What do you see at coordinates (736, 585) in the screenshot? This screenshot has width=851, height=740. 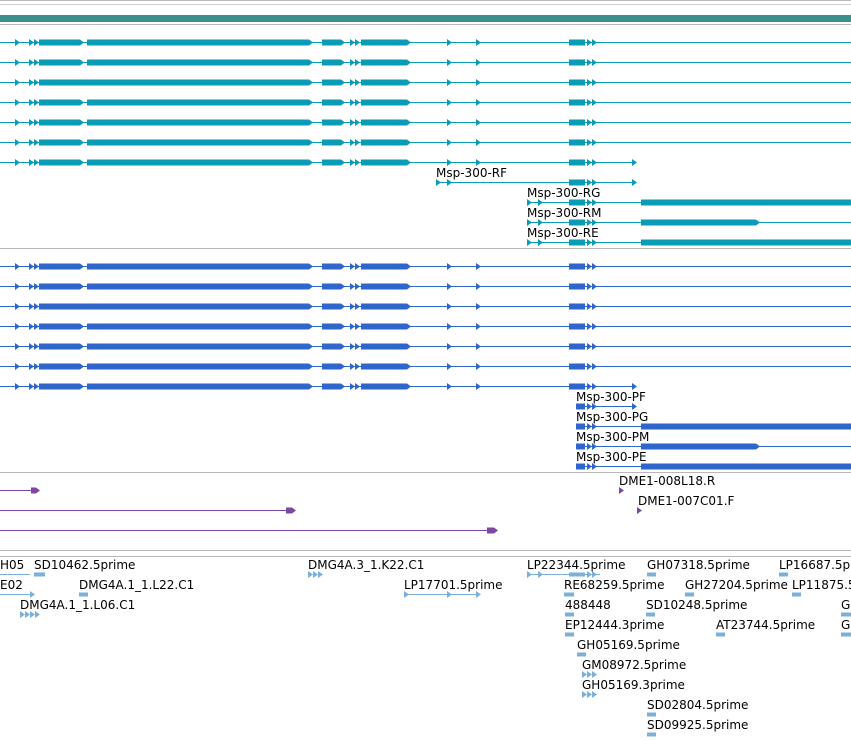 I see `est-label: GH27204.5prime` at bounding box center [736, 585].